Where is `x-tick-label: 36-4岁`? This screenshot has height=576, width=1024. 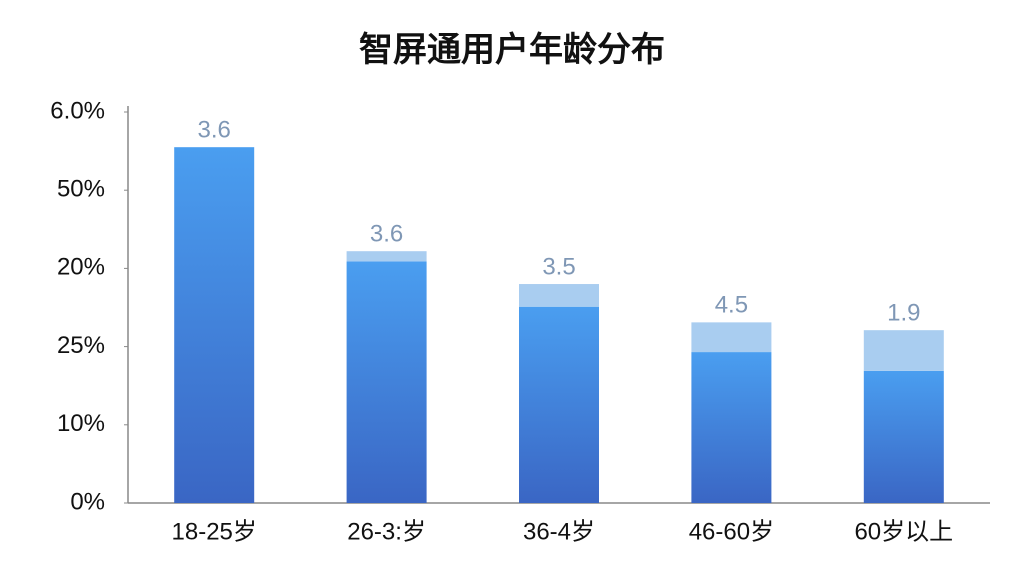 x-tick-label: 36-4岁 is located at coordinates (559, 531).